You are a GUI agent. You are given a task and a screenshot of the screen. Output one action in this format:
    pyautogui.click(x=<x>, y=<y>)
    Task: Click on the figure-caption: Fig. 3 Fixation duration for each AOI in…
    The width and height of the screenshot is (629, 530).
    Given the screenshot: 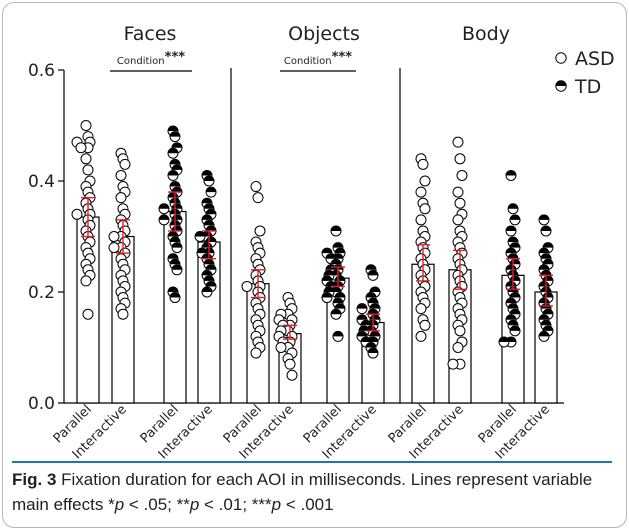 What is the action you would take?
    pyautogui.click(x=312, y=489)
    